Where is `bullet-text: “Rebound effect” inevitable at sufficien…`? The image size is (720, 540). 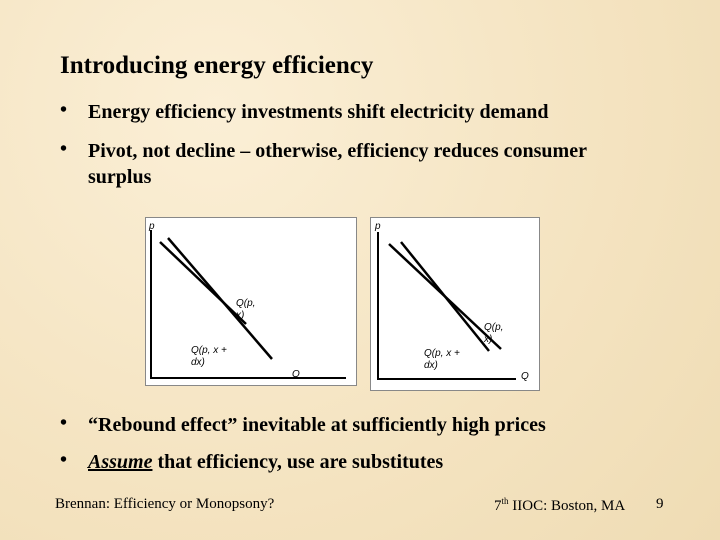
bullet-text: “Rebound effect” inevitable at sufficien… is located at coordinates (317, 425).